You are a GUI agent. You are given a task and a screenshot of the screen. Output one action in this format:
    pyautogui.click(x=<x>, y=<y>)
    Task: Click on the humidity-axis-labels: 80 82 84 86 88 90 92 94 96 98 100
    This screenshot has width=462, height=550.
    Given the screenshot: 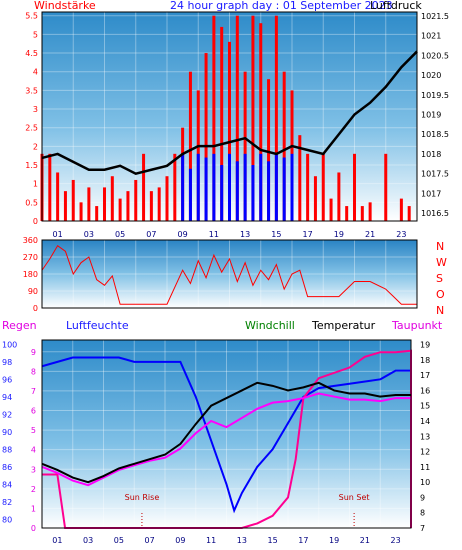 What is the action you would take?
    pyautogui.click(x=9, y=432)
    